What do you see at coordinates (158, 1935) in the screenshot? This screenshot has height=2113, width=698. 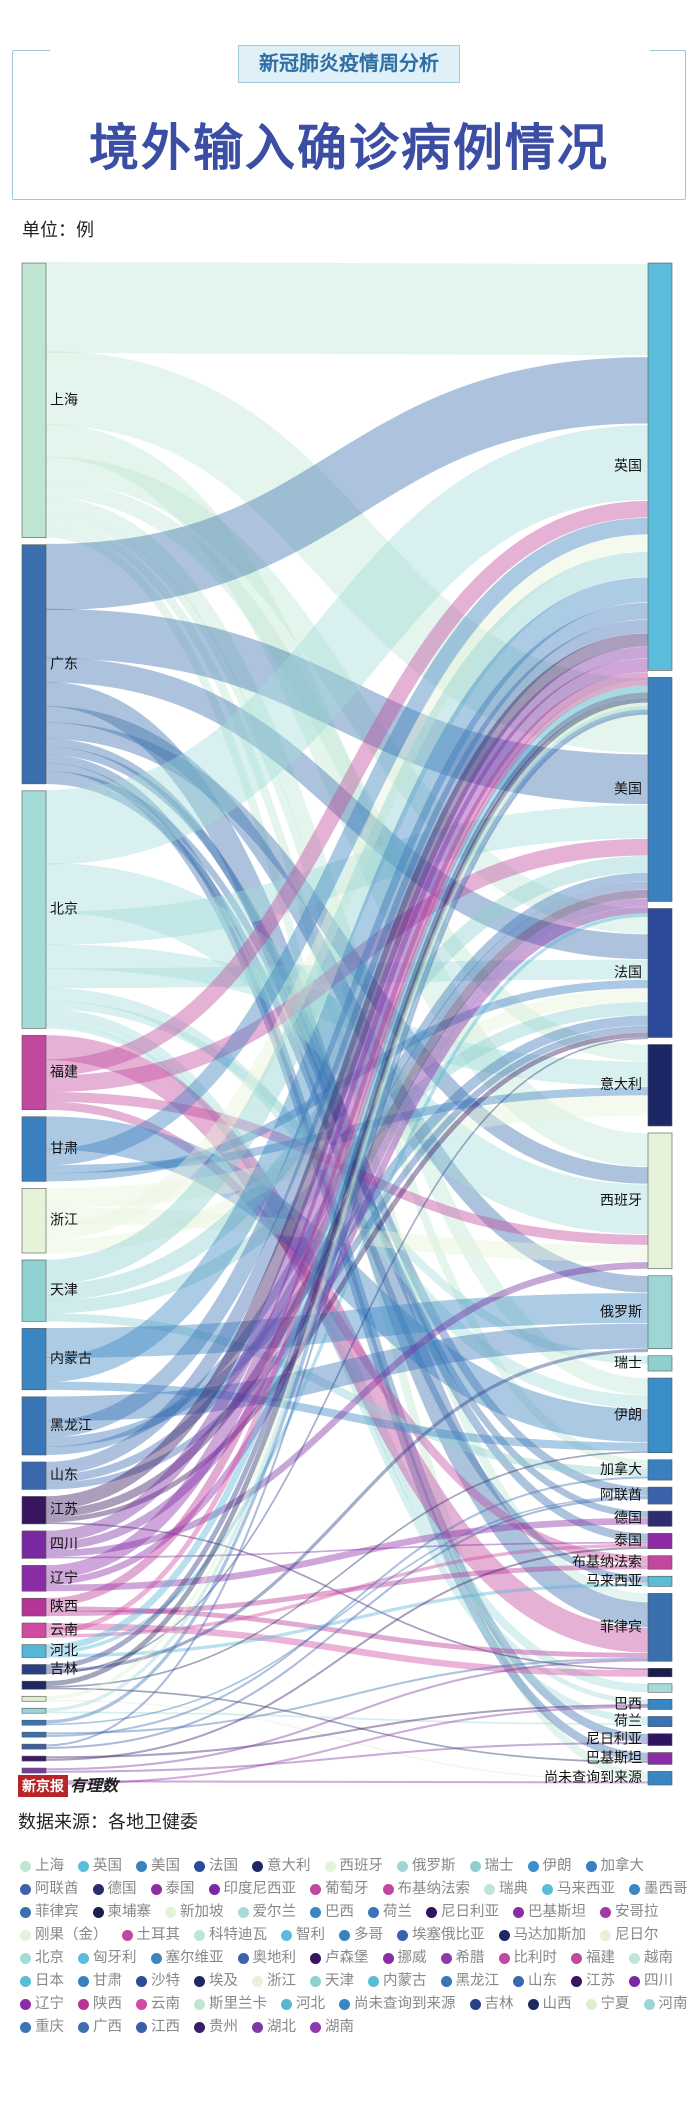 I see `legend-label: 土耳其` at bounding box center [158, 1935].